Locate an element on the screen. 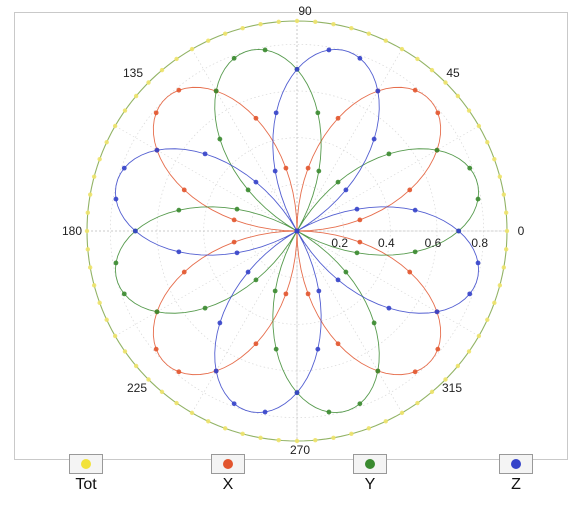 The image size is (584, 508). legend-item-tot: Tot is located at coordinates (86, 474).